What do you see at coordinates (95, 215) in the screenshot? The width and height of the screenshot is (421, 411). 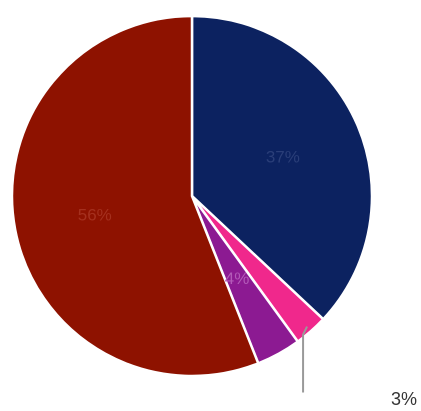 I see `slice-label: 56%` at bounding box center [95, 215].